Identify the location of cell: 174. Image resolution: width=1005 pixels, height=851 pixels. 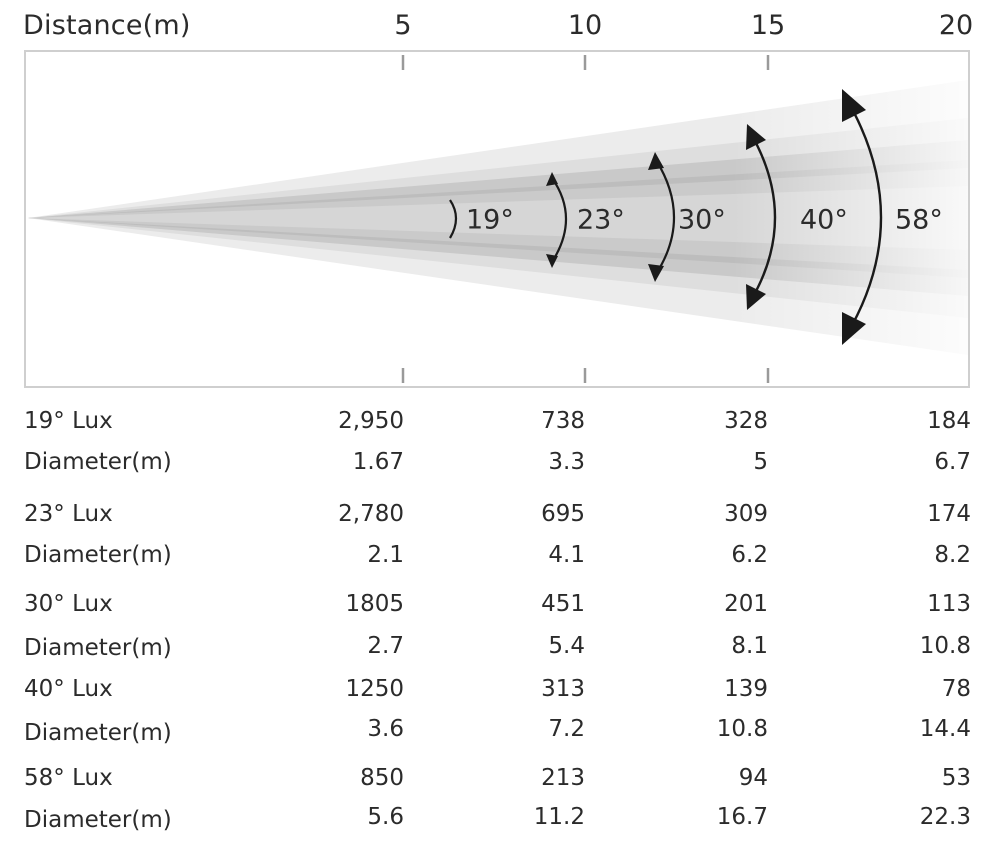
(949, 514).